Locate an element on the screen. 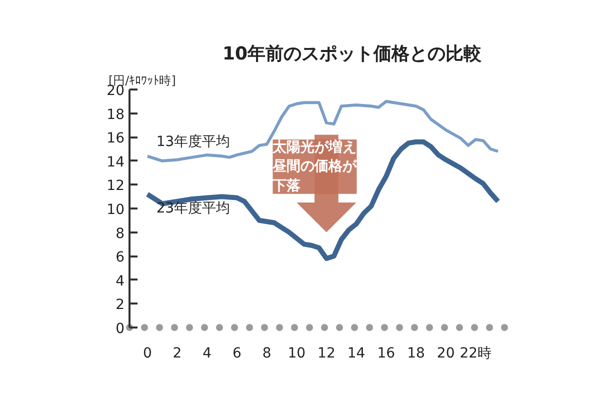 The width and height of the screenshot is (611, 394). x-tick-label: 2 is located at coordinates (177, 354).